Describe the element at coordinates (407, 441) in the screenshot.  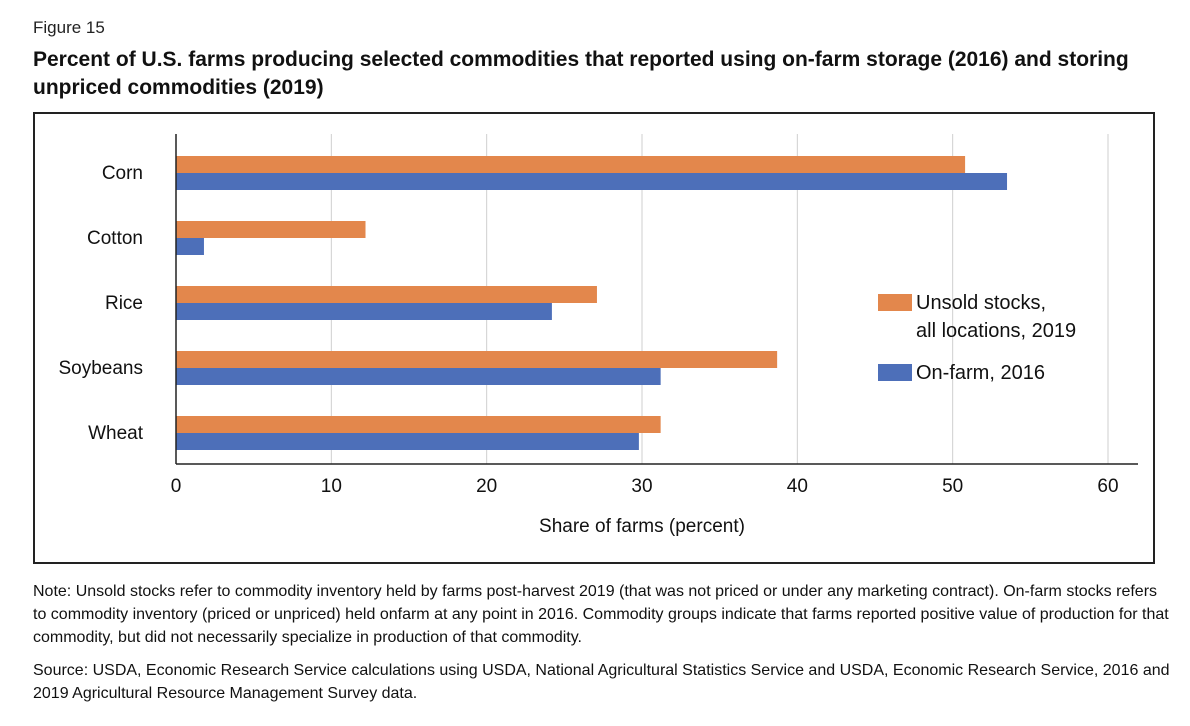
I see `bar-wheat-onfarm-2016` at that location.